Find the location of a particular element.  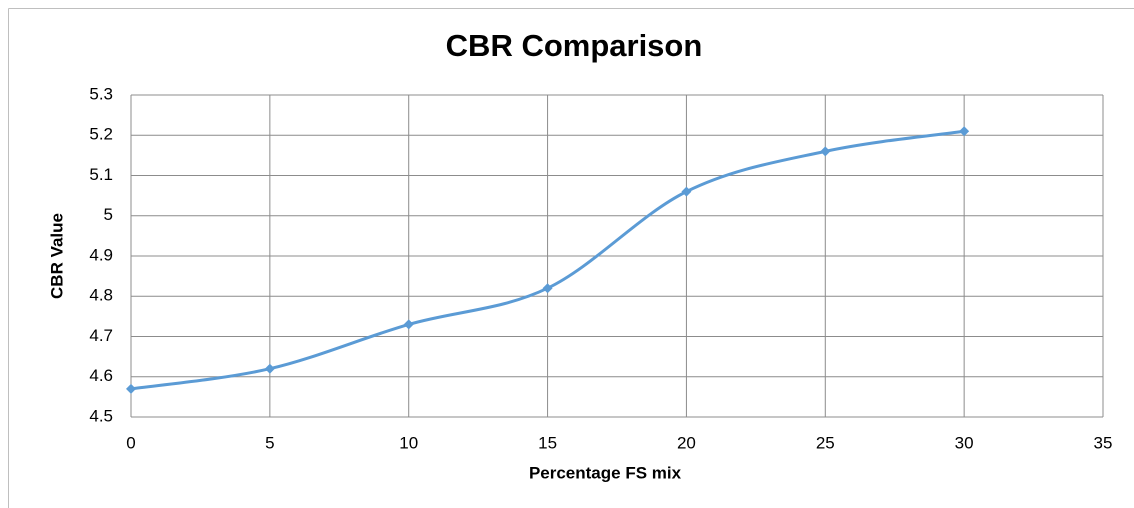

y-tick-label: 5.1 is located at coordinates (101, 174).